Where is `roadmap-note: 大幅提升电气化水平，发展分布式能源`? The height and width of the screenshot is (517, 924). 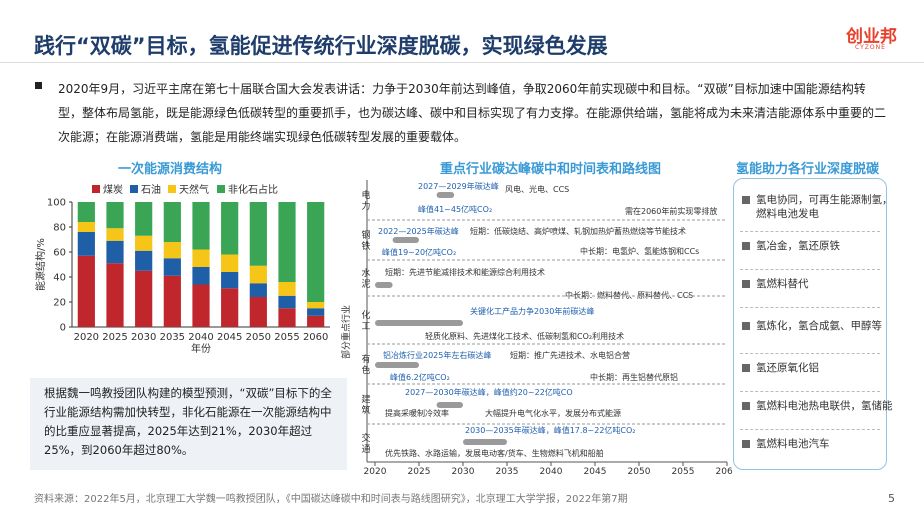
roadmap-note: 大幅提升电气化水平，发展分布式能源 is located at coordinates (553, 413).